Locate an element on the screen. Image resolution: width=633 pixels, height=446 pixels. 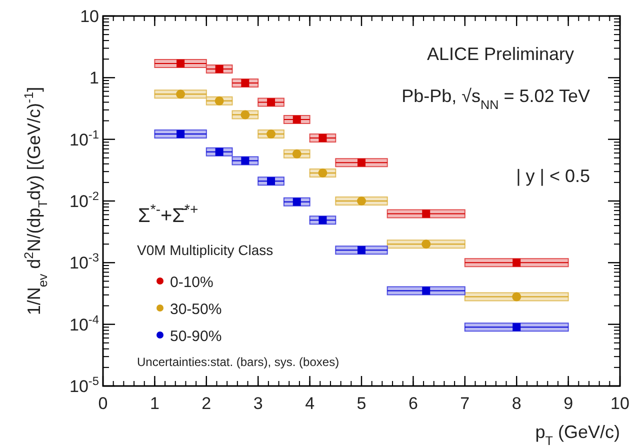
y-tick-label: 1 is located at coordinates (94, 78).